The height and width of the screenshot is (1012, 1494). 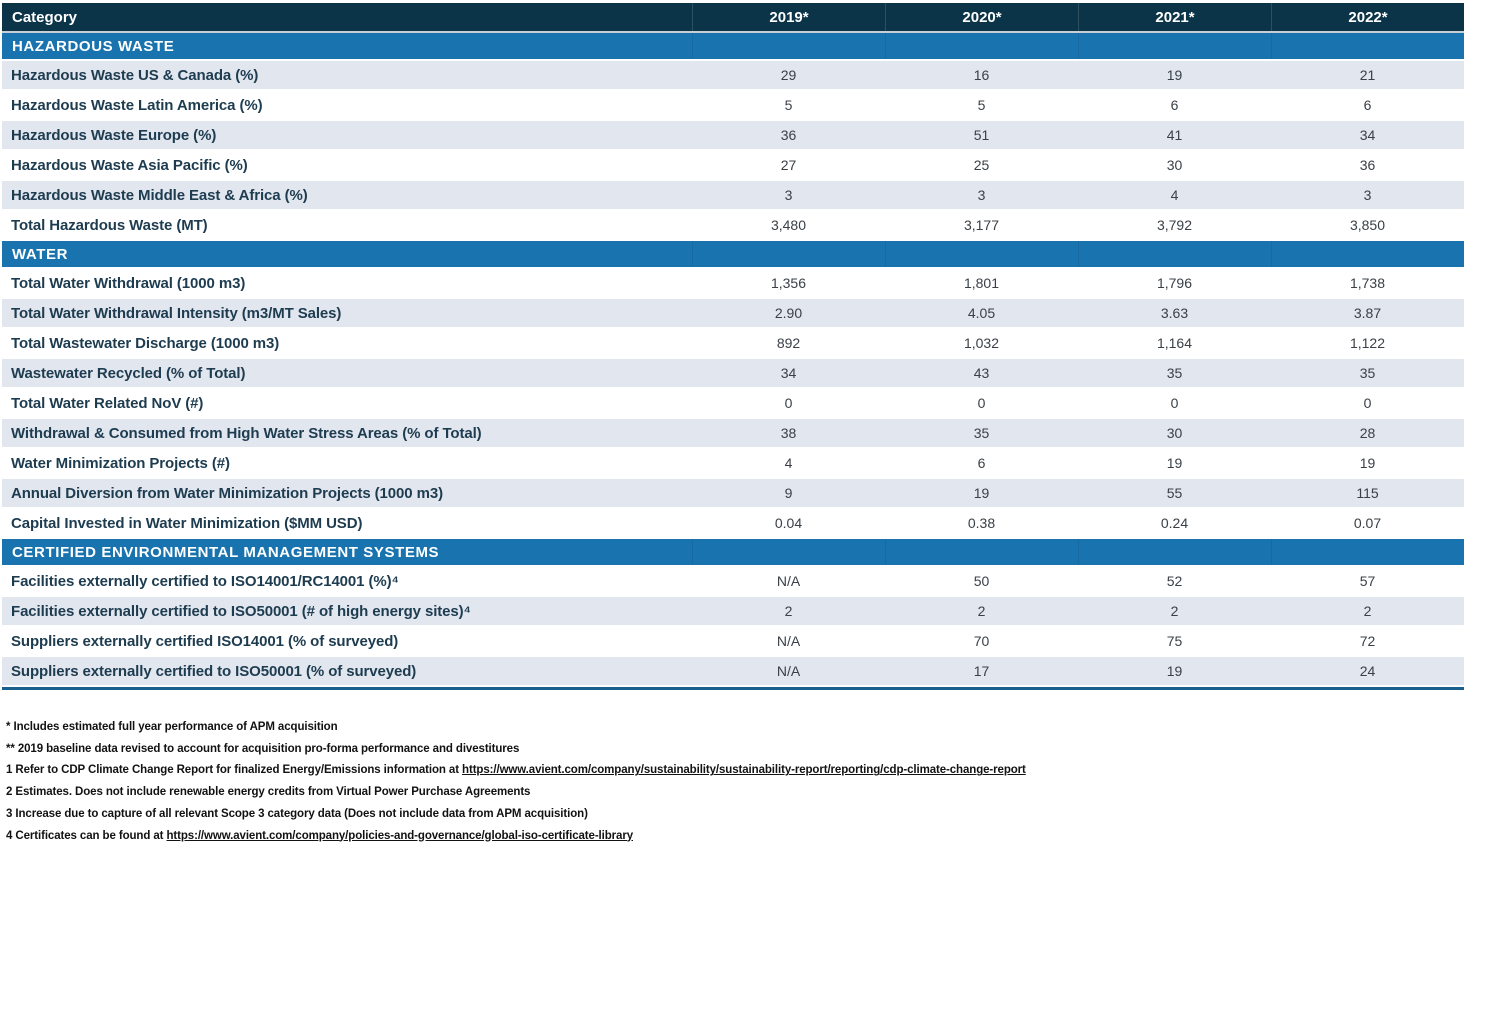 I want to click on cell-value: 1,164, so click(x=1174, y=343).